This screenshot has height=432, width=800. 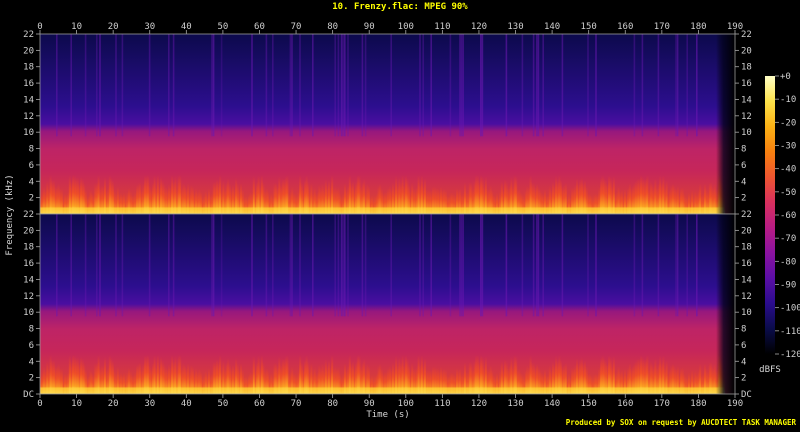 I want to click on y-tick-label: 14, so click(x=28, y=280).